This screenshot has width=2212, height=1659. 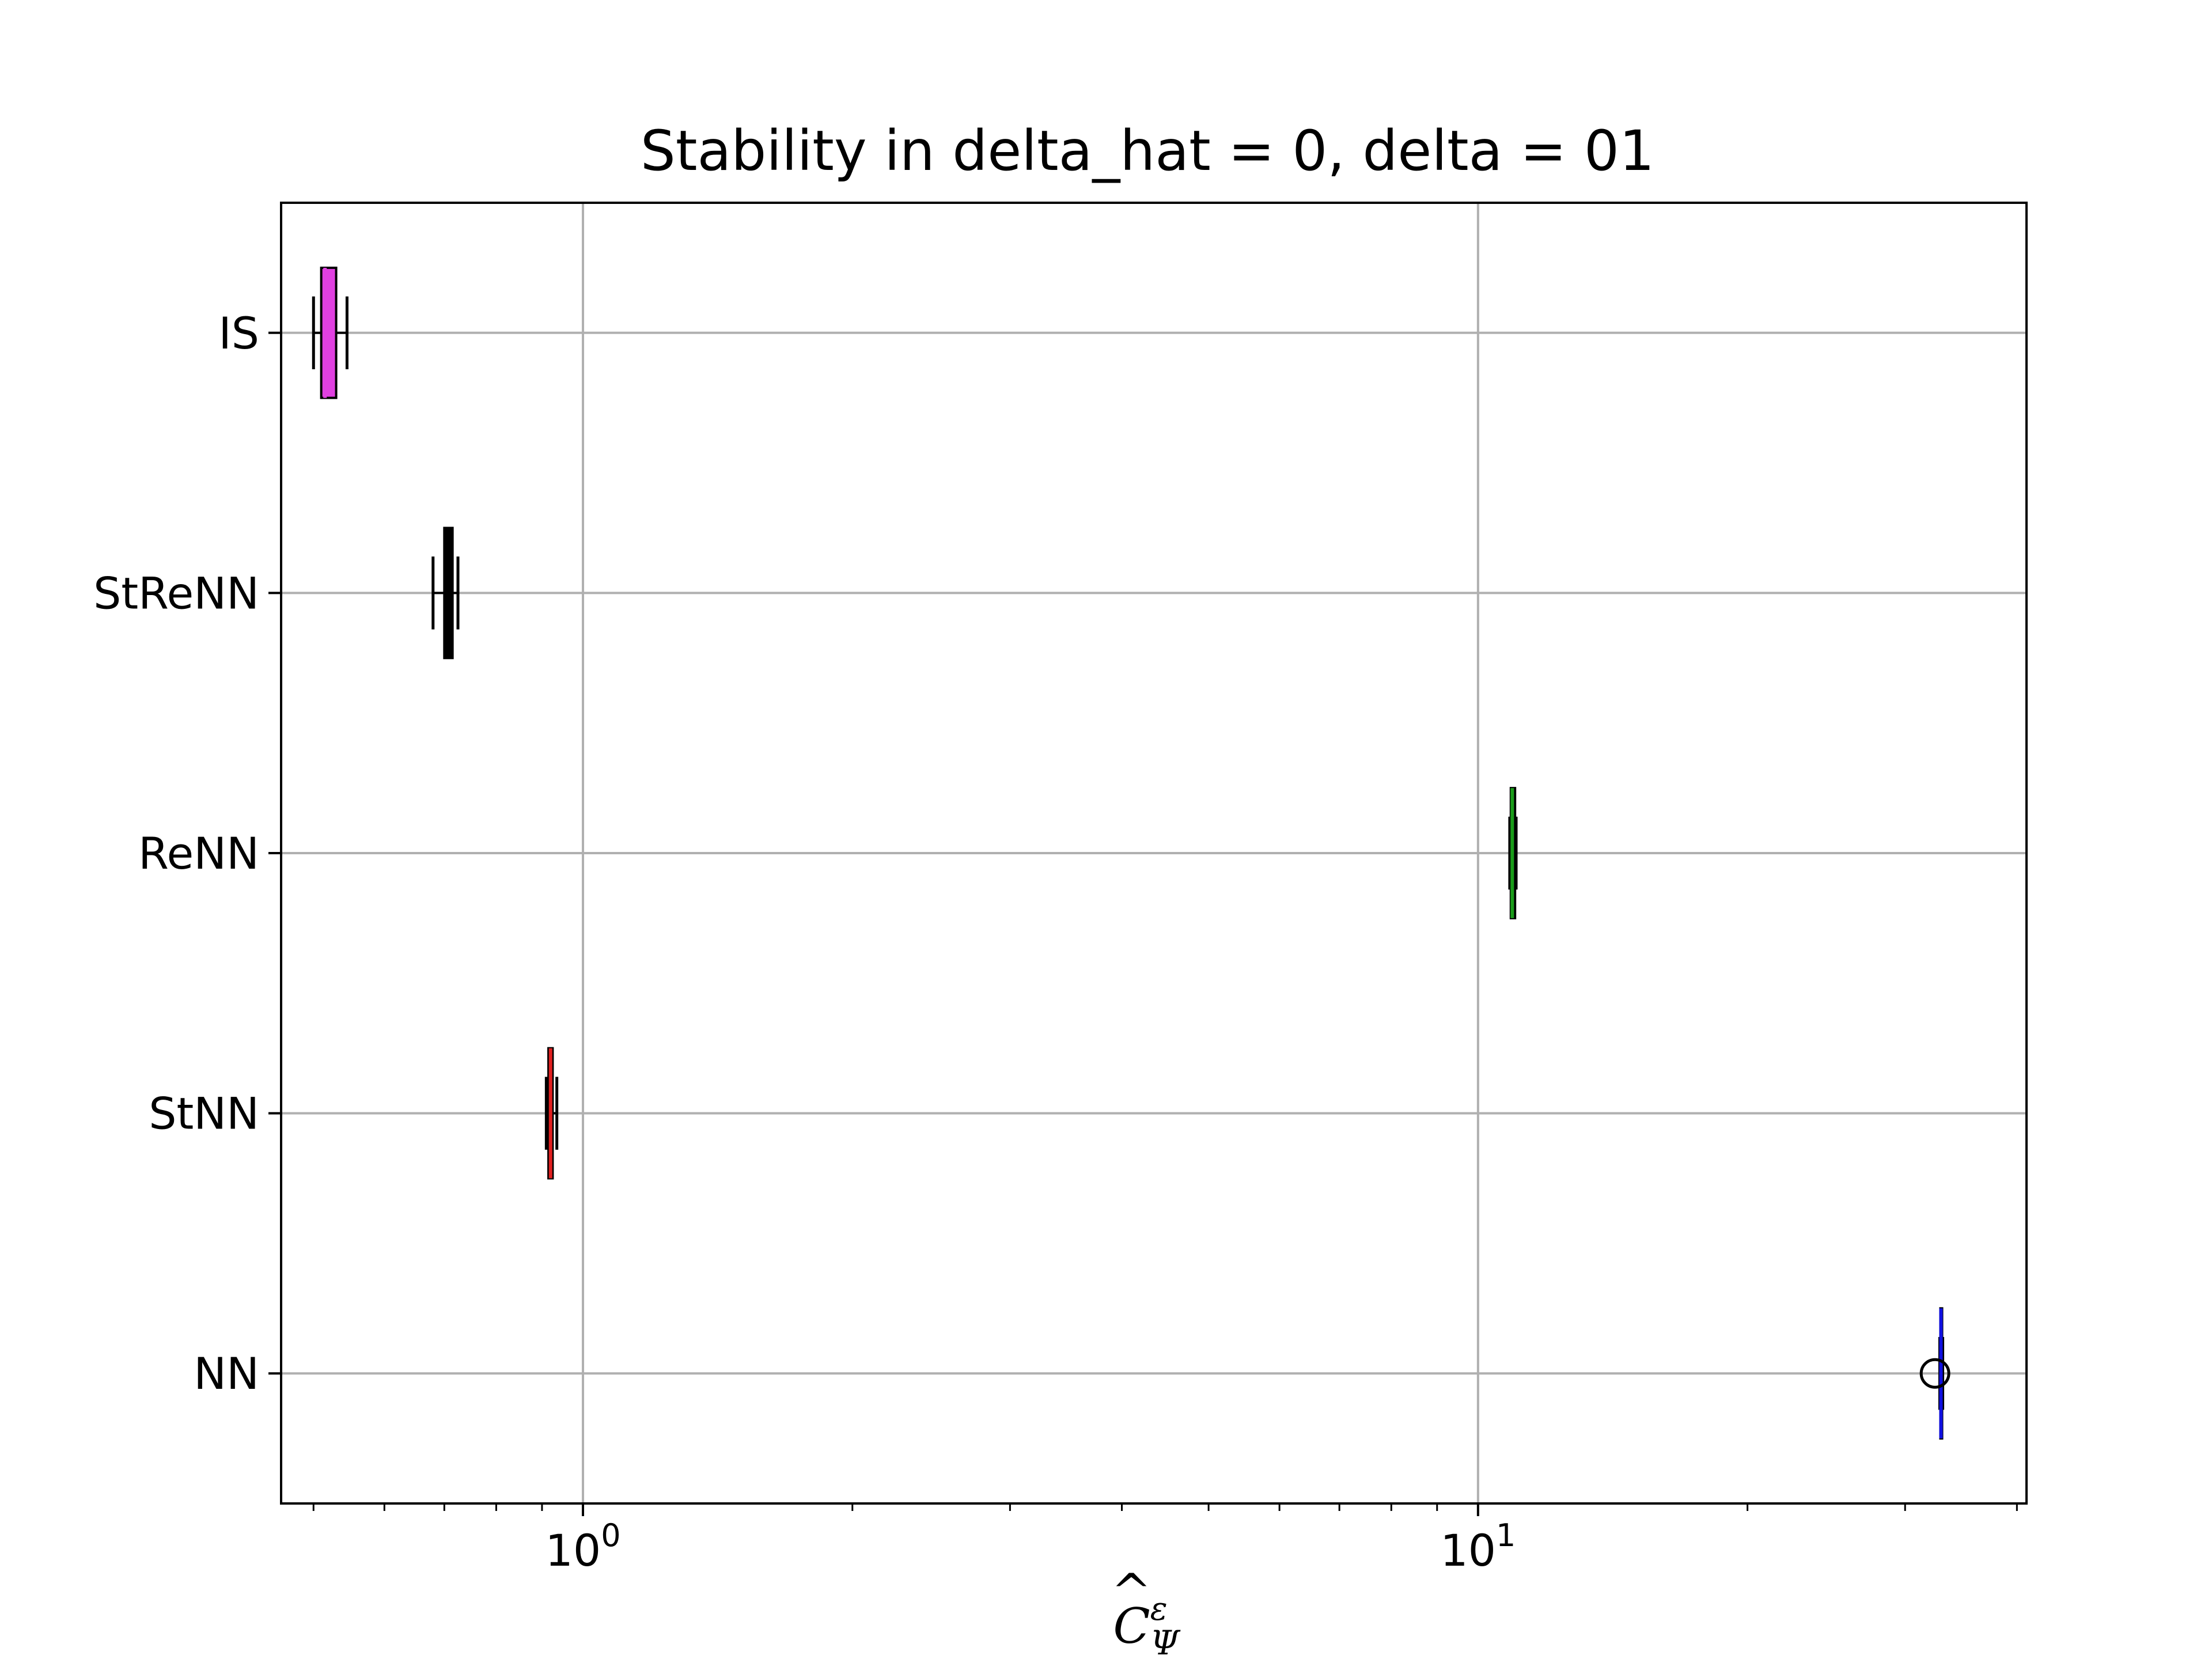 What do you see at coordinates (551, 1113) in the screenshot?
I see `box-StNN` at bounding box center [551, 1113].